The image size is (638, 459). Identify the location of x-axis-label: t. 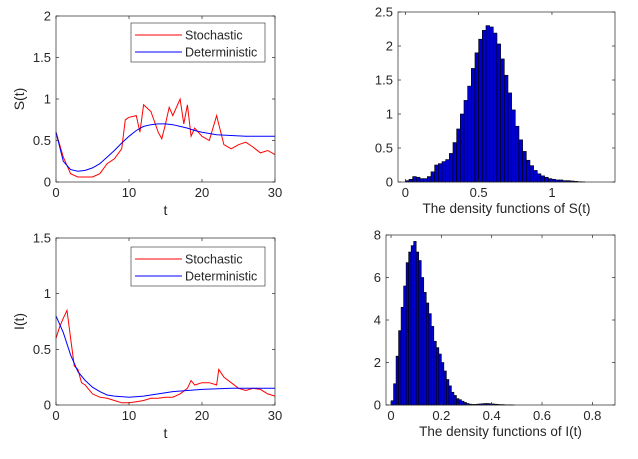
(166, 210).